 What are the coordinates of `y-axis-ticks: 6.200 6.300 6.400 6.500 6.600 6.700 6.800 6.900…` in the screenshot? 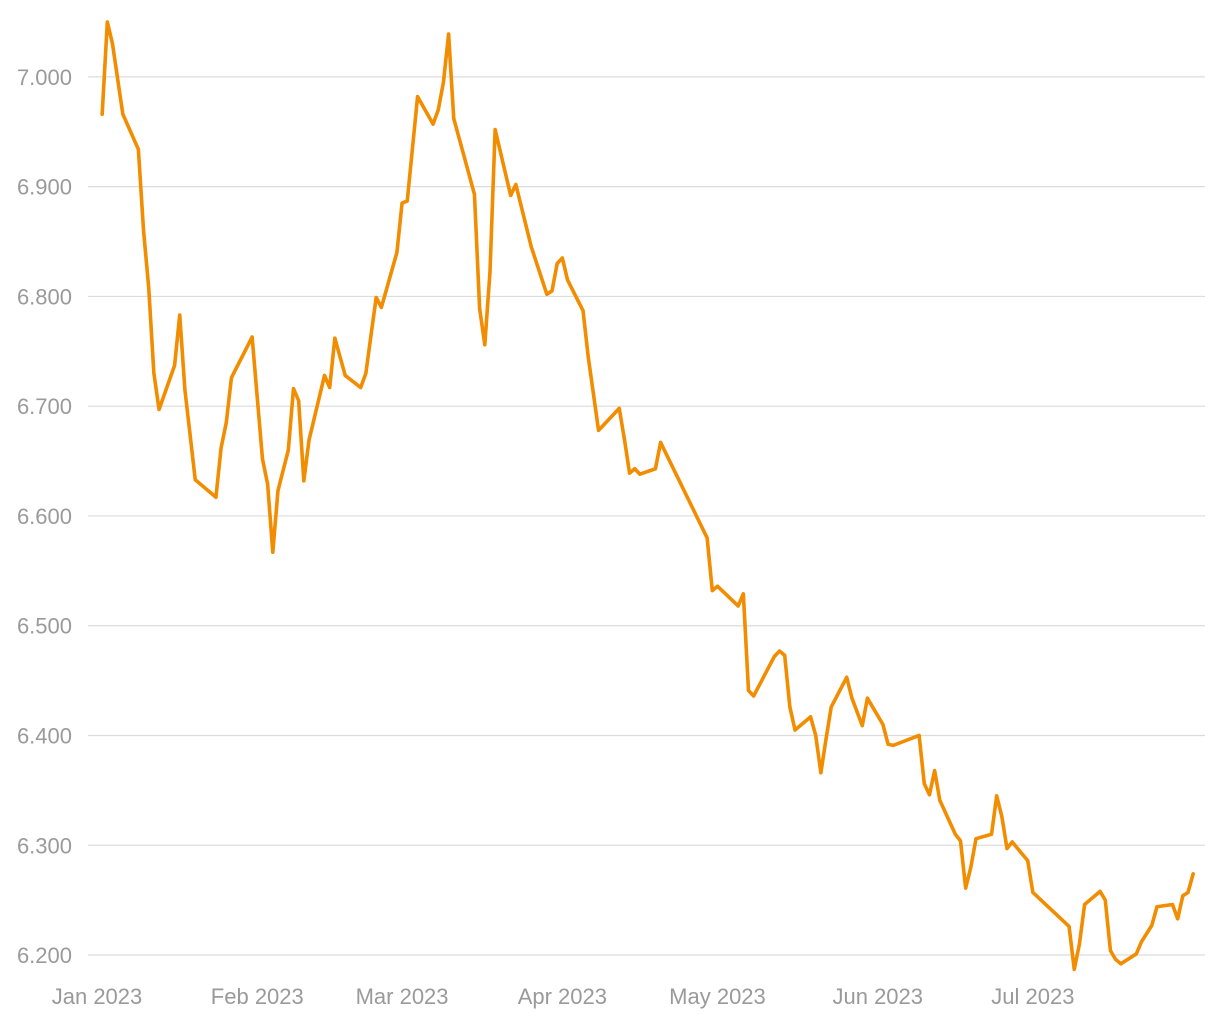 It's located at (44, 516).